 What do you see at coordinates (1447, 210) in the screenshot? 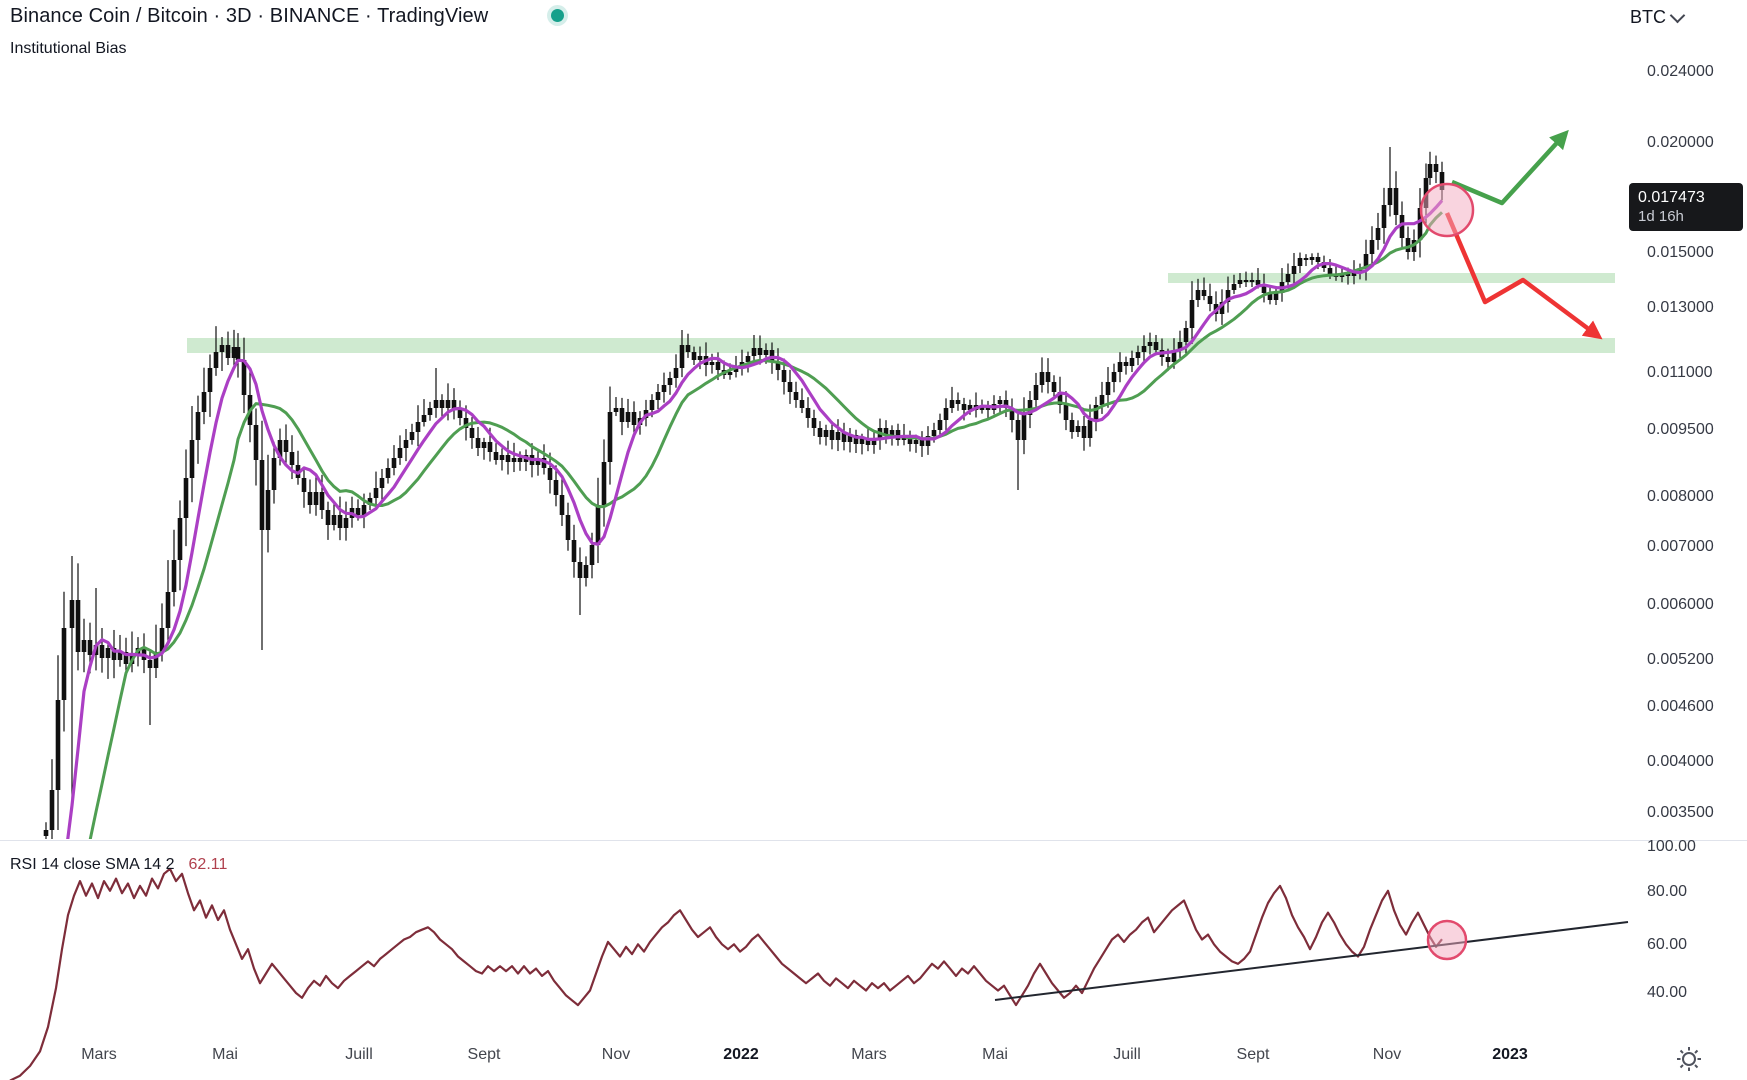
I see `price-decision-circle` at bounding box center [1447, 210].